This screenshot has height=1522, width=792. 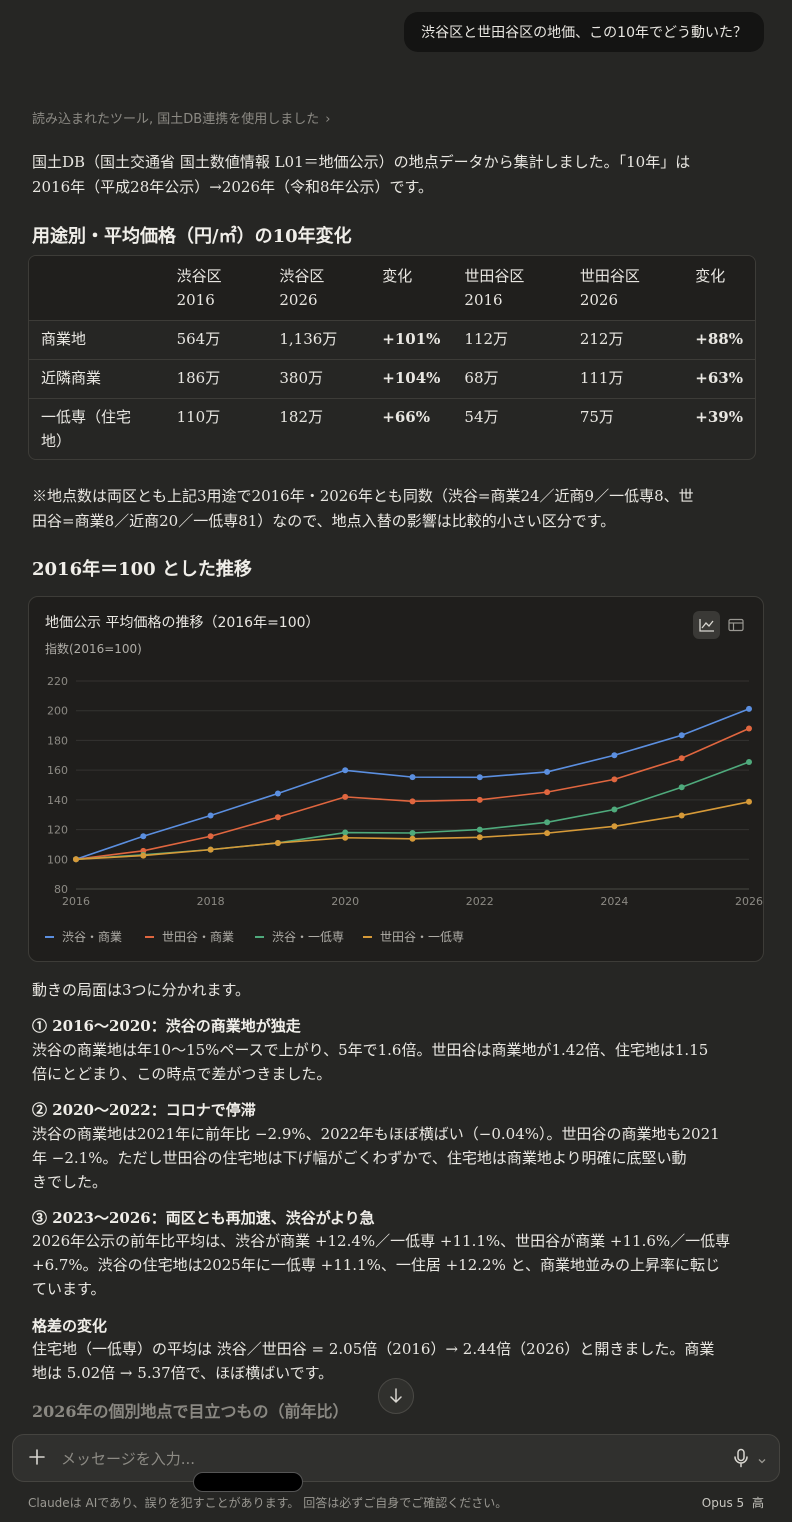 What do you see at coordinates (411, 379) in the screenshot?
I see `table-cell: +104%` at bounding box center [411, 379].